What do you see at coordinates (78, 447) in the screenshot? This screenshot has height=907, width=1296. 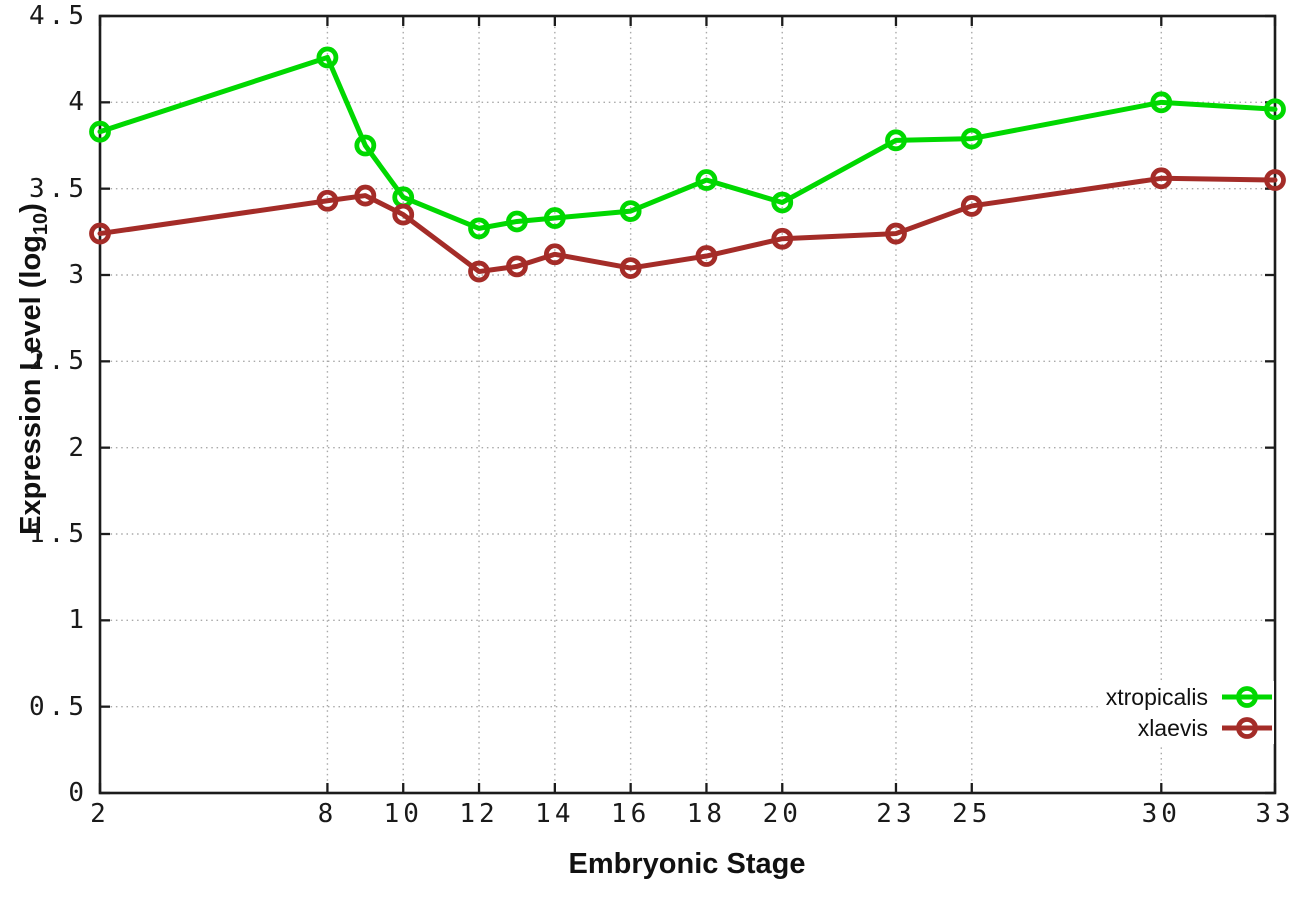 I see `y-tick-label: 2` at bounding box center [78, 447].